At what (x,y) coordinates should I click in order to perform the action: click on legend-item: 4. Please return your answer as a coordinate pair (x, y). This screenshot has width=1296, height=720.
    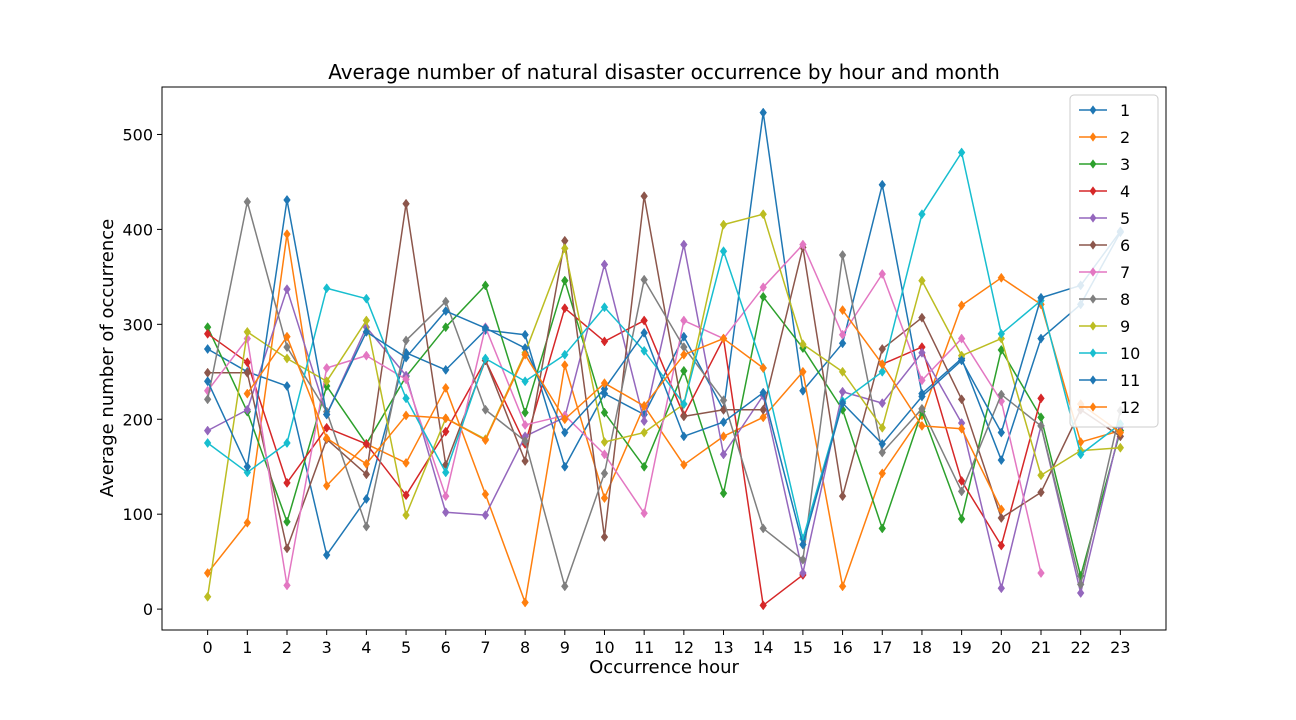
    Looking at the image, I should click on (1104, 191).